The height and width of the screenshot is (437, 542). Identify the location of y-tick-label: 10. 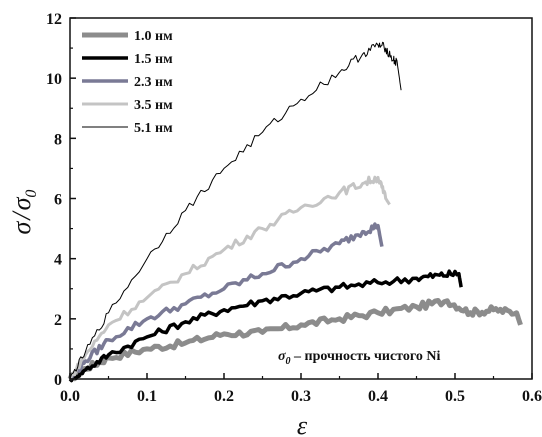
(54, 79).